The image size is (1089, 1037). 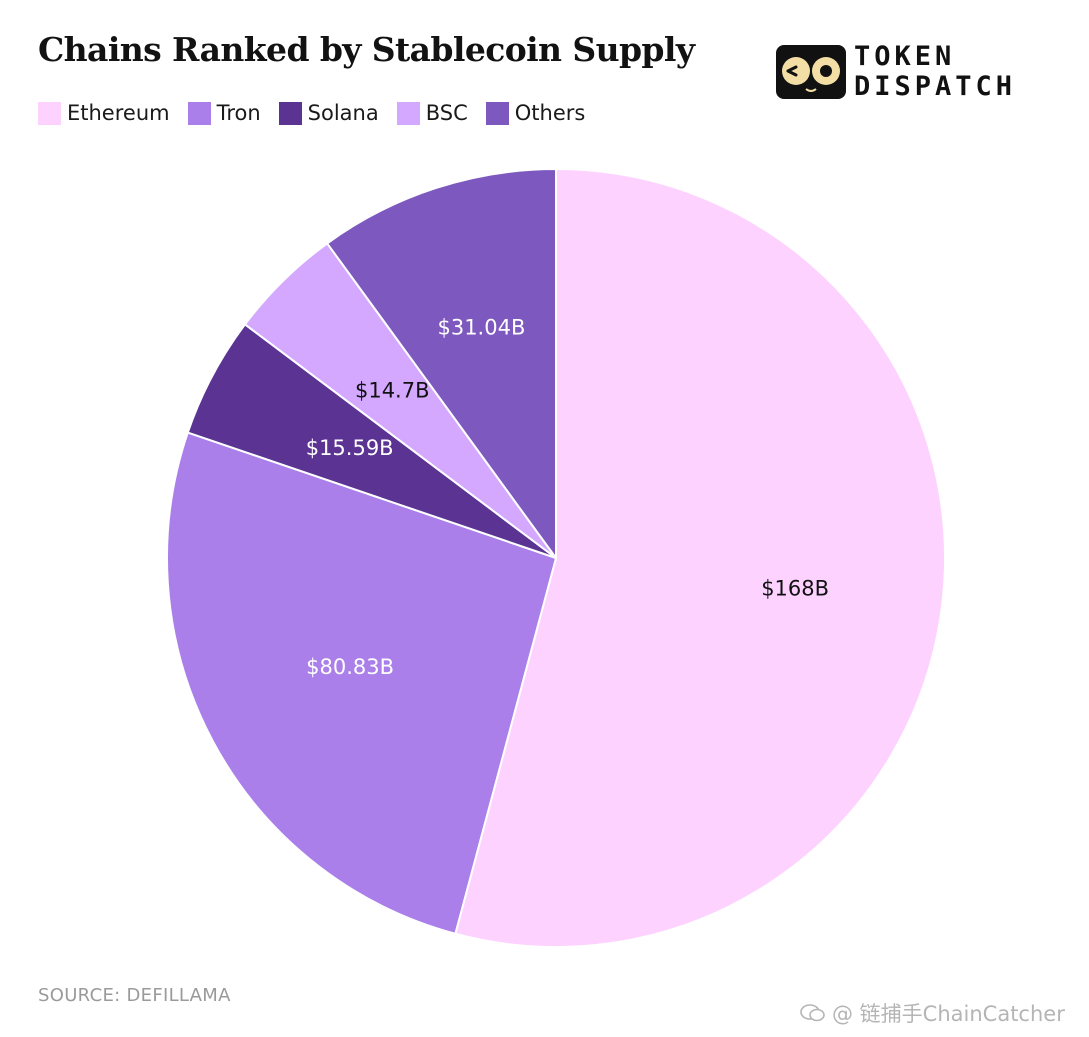 I want to click on logo-line-2: DISPATCH, so click(x=935, y=86).